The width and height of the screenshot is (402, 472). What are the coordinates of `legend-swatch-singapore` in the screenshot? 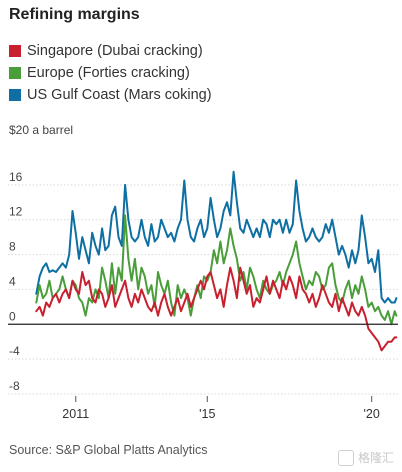 It's located at (15, 51).